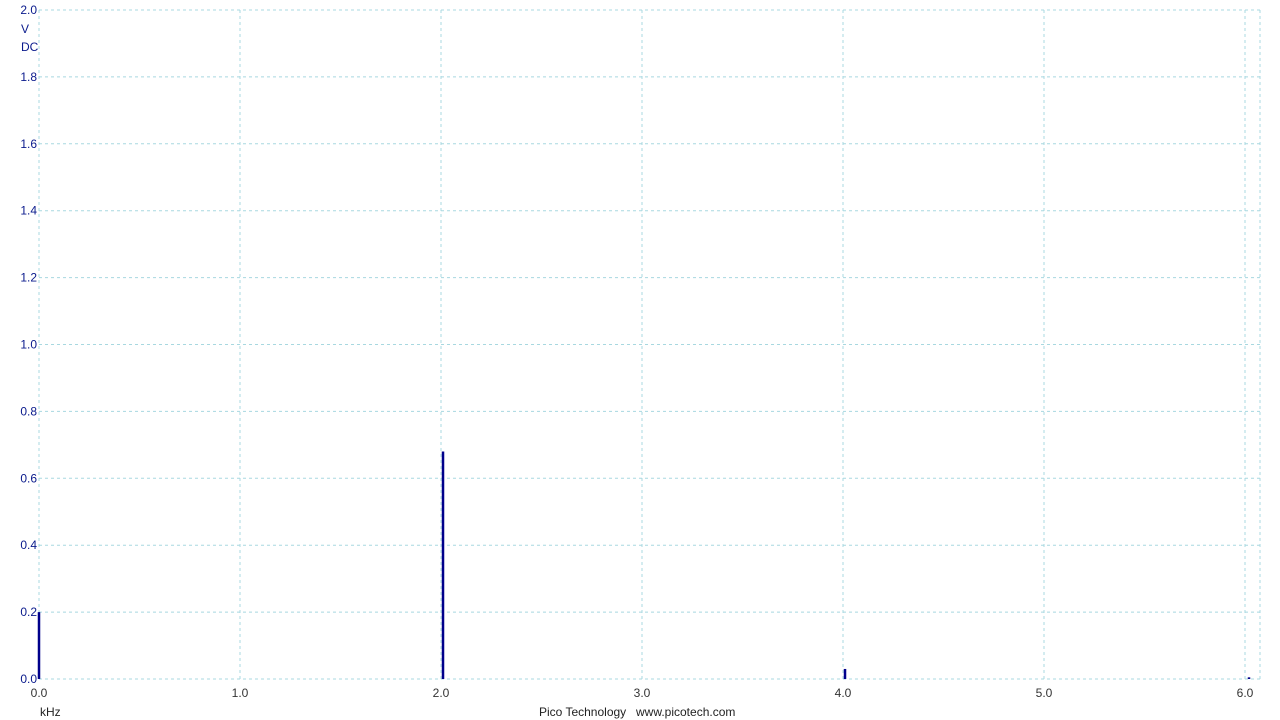  I want to click on y-tick-label: 0.6, so click(28, 478).